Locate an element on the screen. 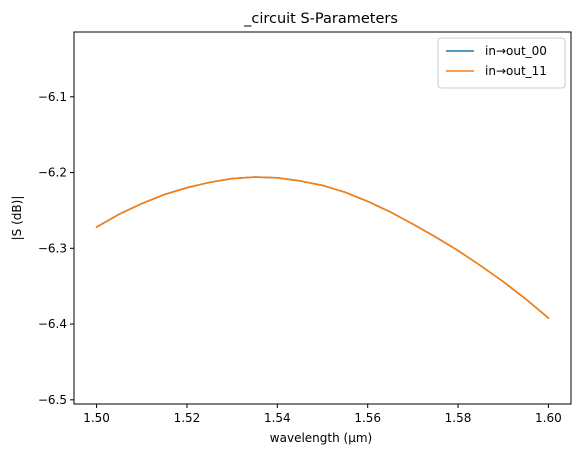 The image size is (579, 455). y-axis-label: |S (dB)| is located at coordinates (17, 218).